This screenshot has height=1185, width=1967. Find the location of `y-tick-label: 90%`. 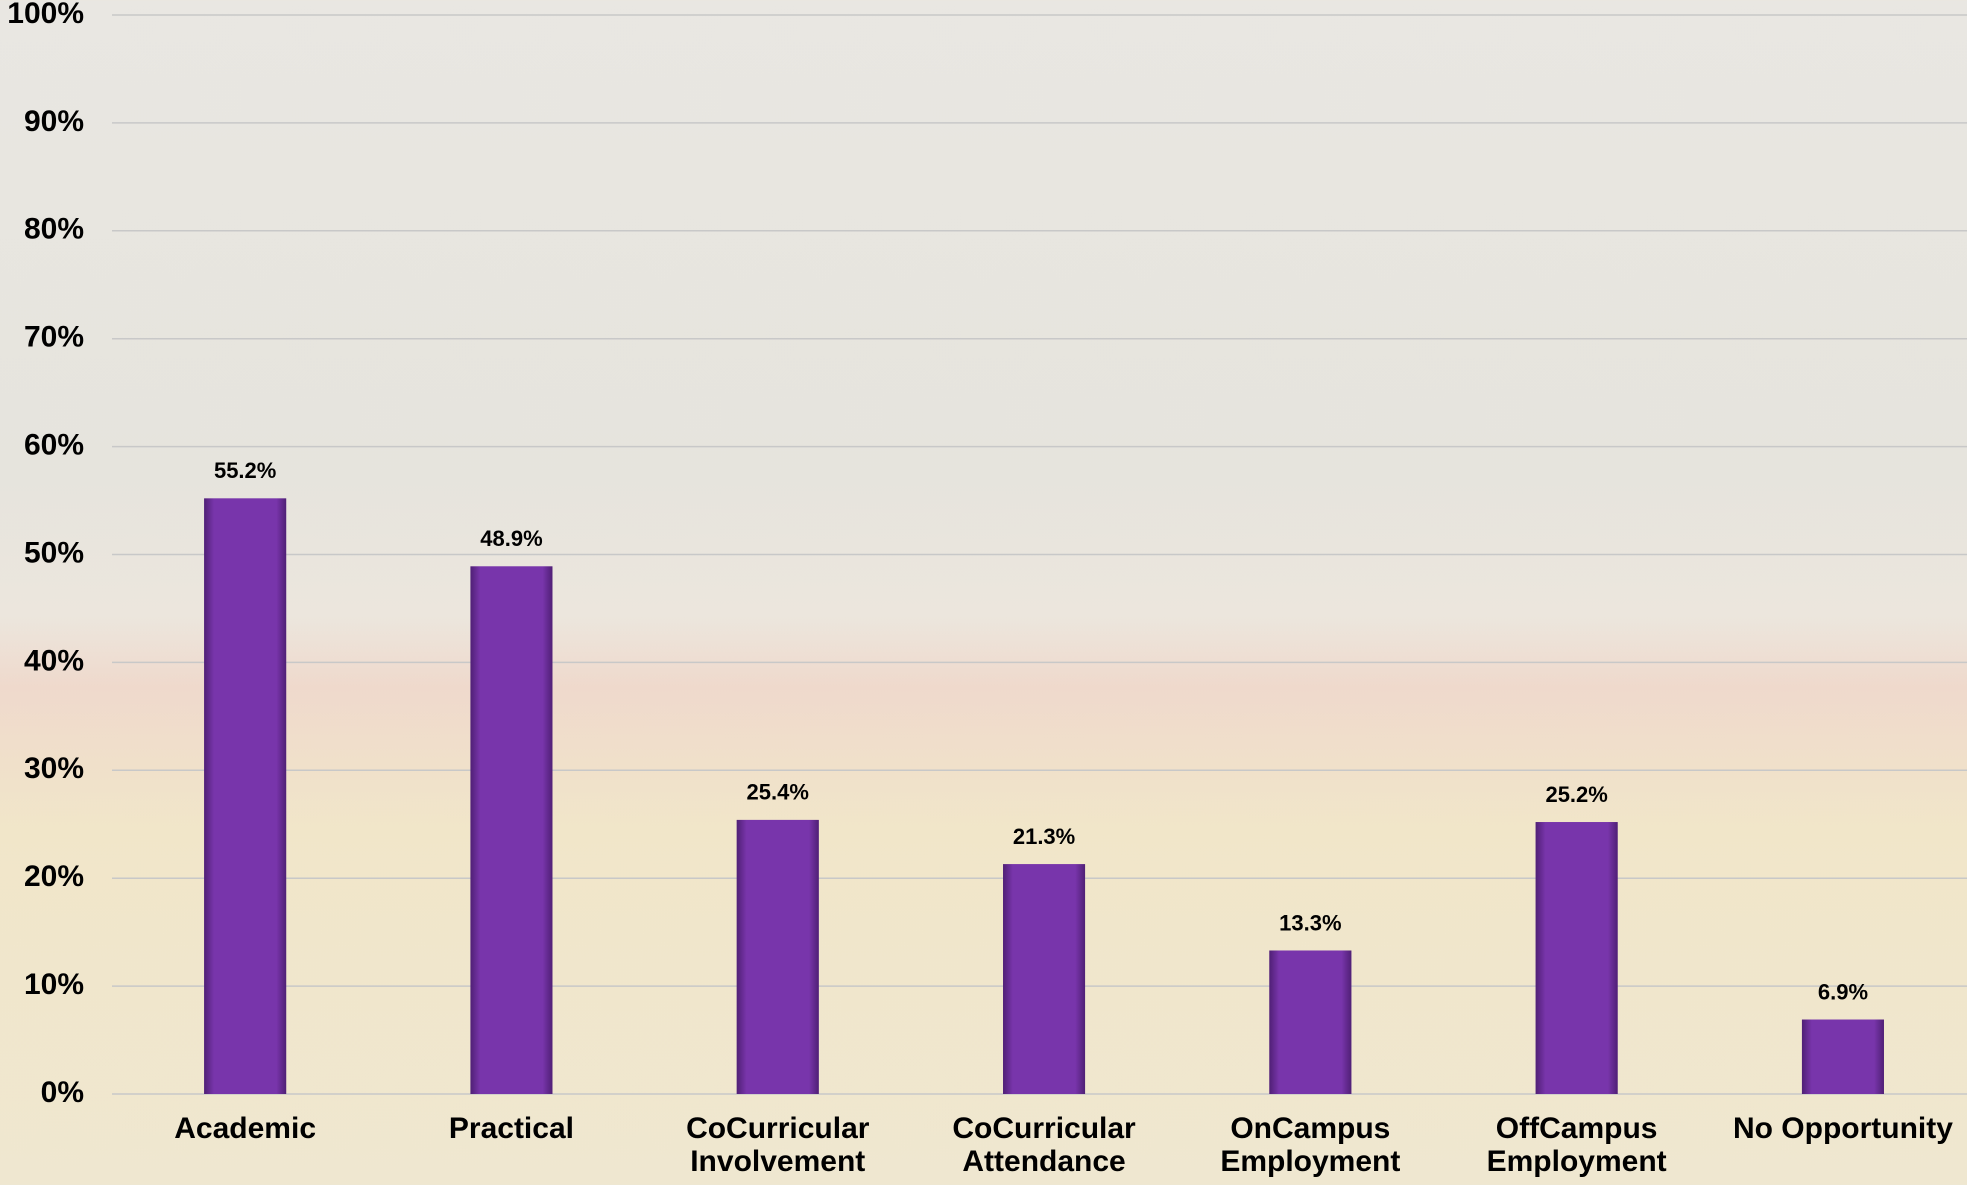

y-tick-label: 90% is located at coordinates (54, 121).